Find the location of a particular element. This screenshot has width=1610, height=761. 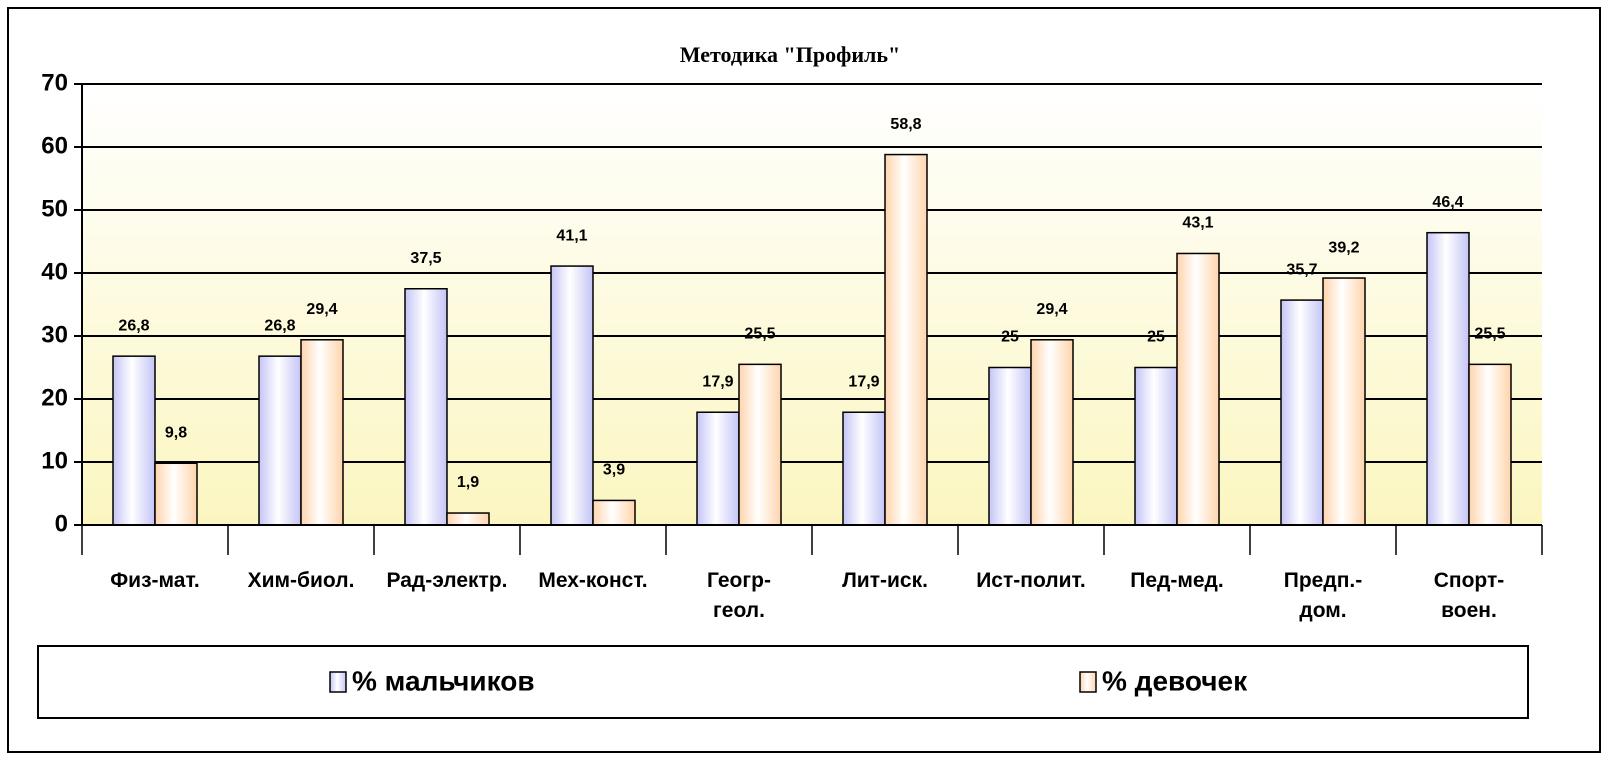

data-label: 37,5 is located at coordinates (425, 258).